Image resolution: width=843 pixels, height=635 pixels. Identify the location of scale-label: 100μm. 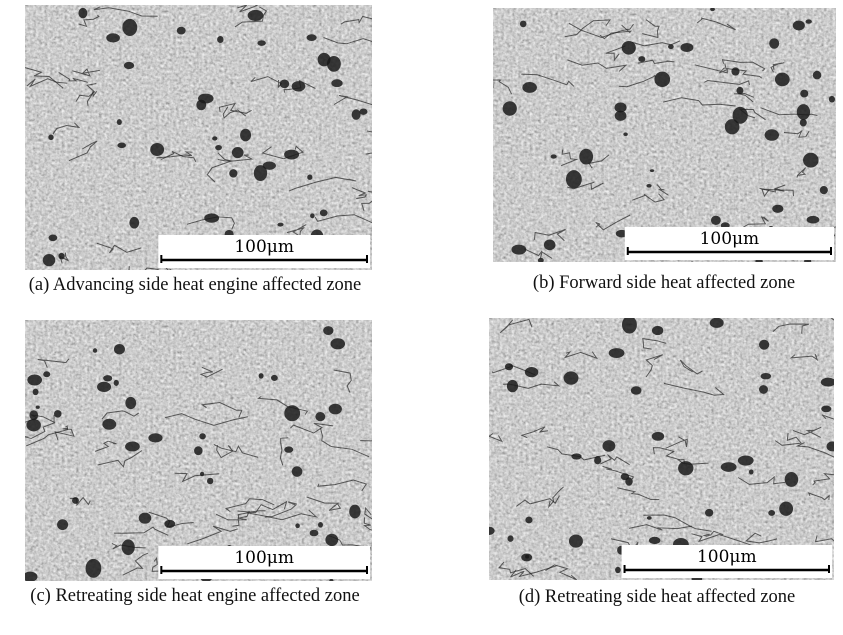
(727, 557).